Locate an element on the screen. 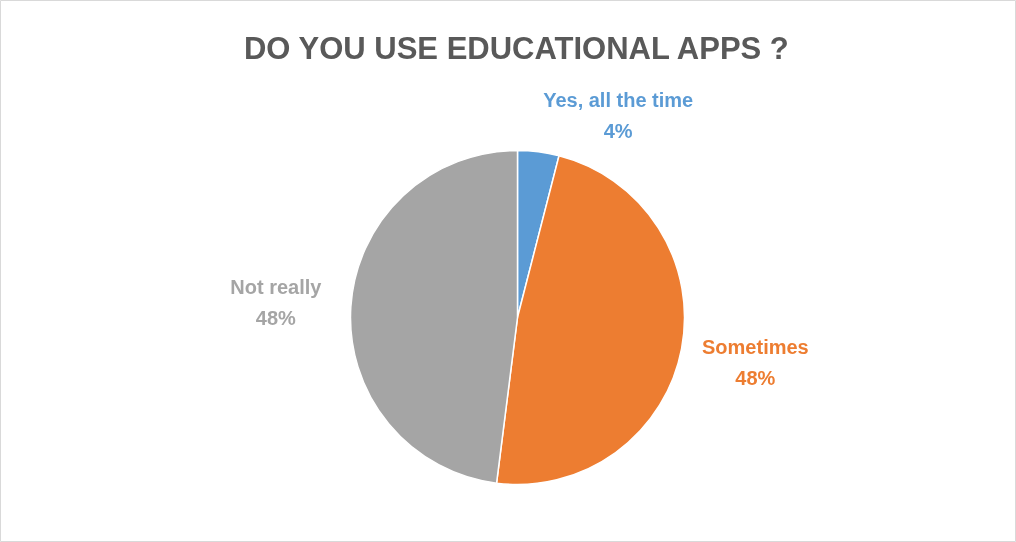 Image resolution: width=1016 pixels, height=542 pixels. slice-label: Not really is located at coordinates (276, 286).